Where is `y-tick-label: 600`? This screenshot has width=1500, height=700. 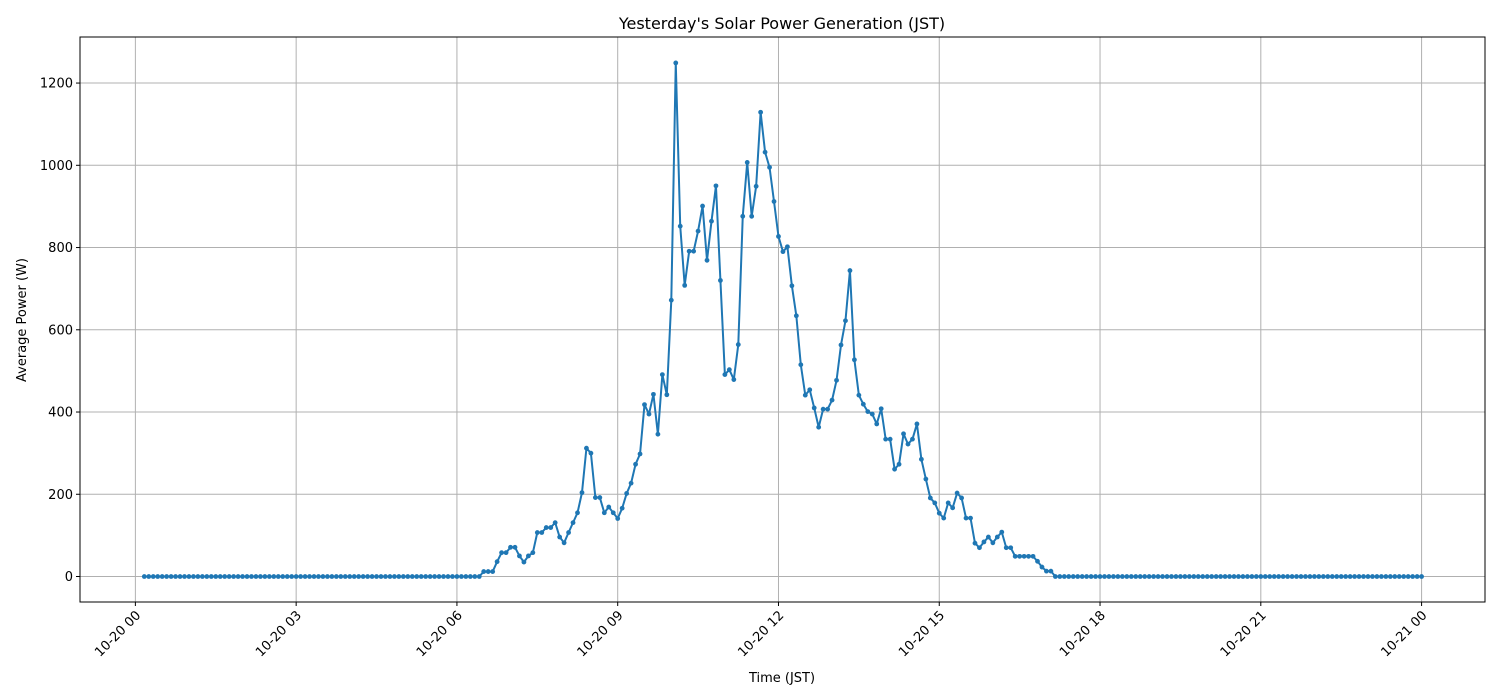 y-tick-label: 600 is located at coordinates (60, 330).